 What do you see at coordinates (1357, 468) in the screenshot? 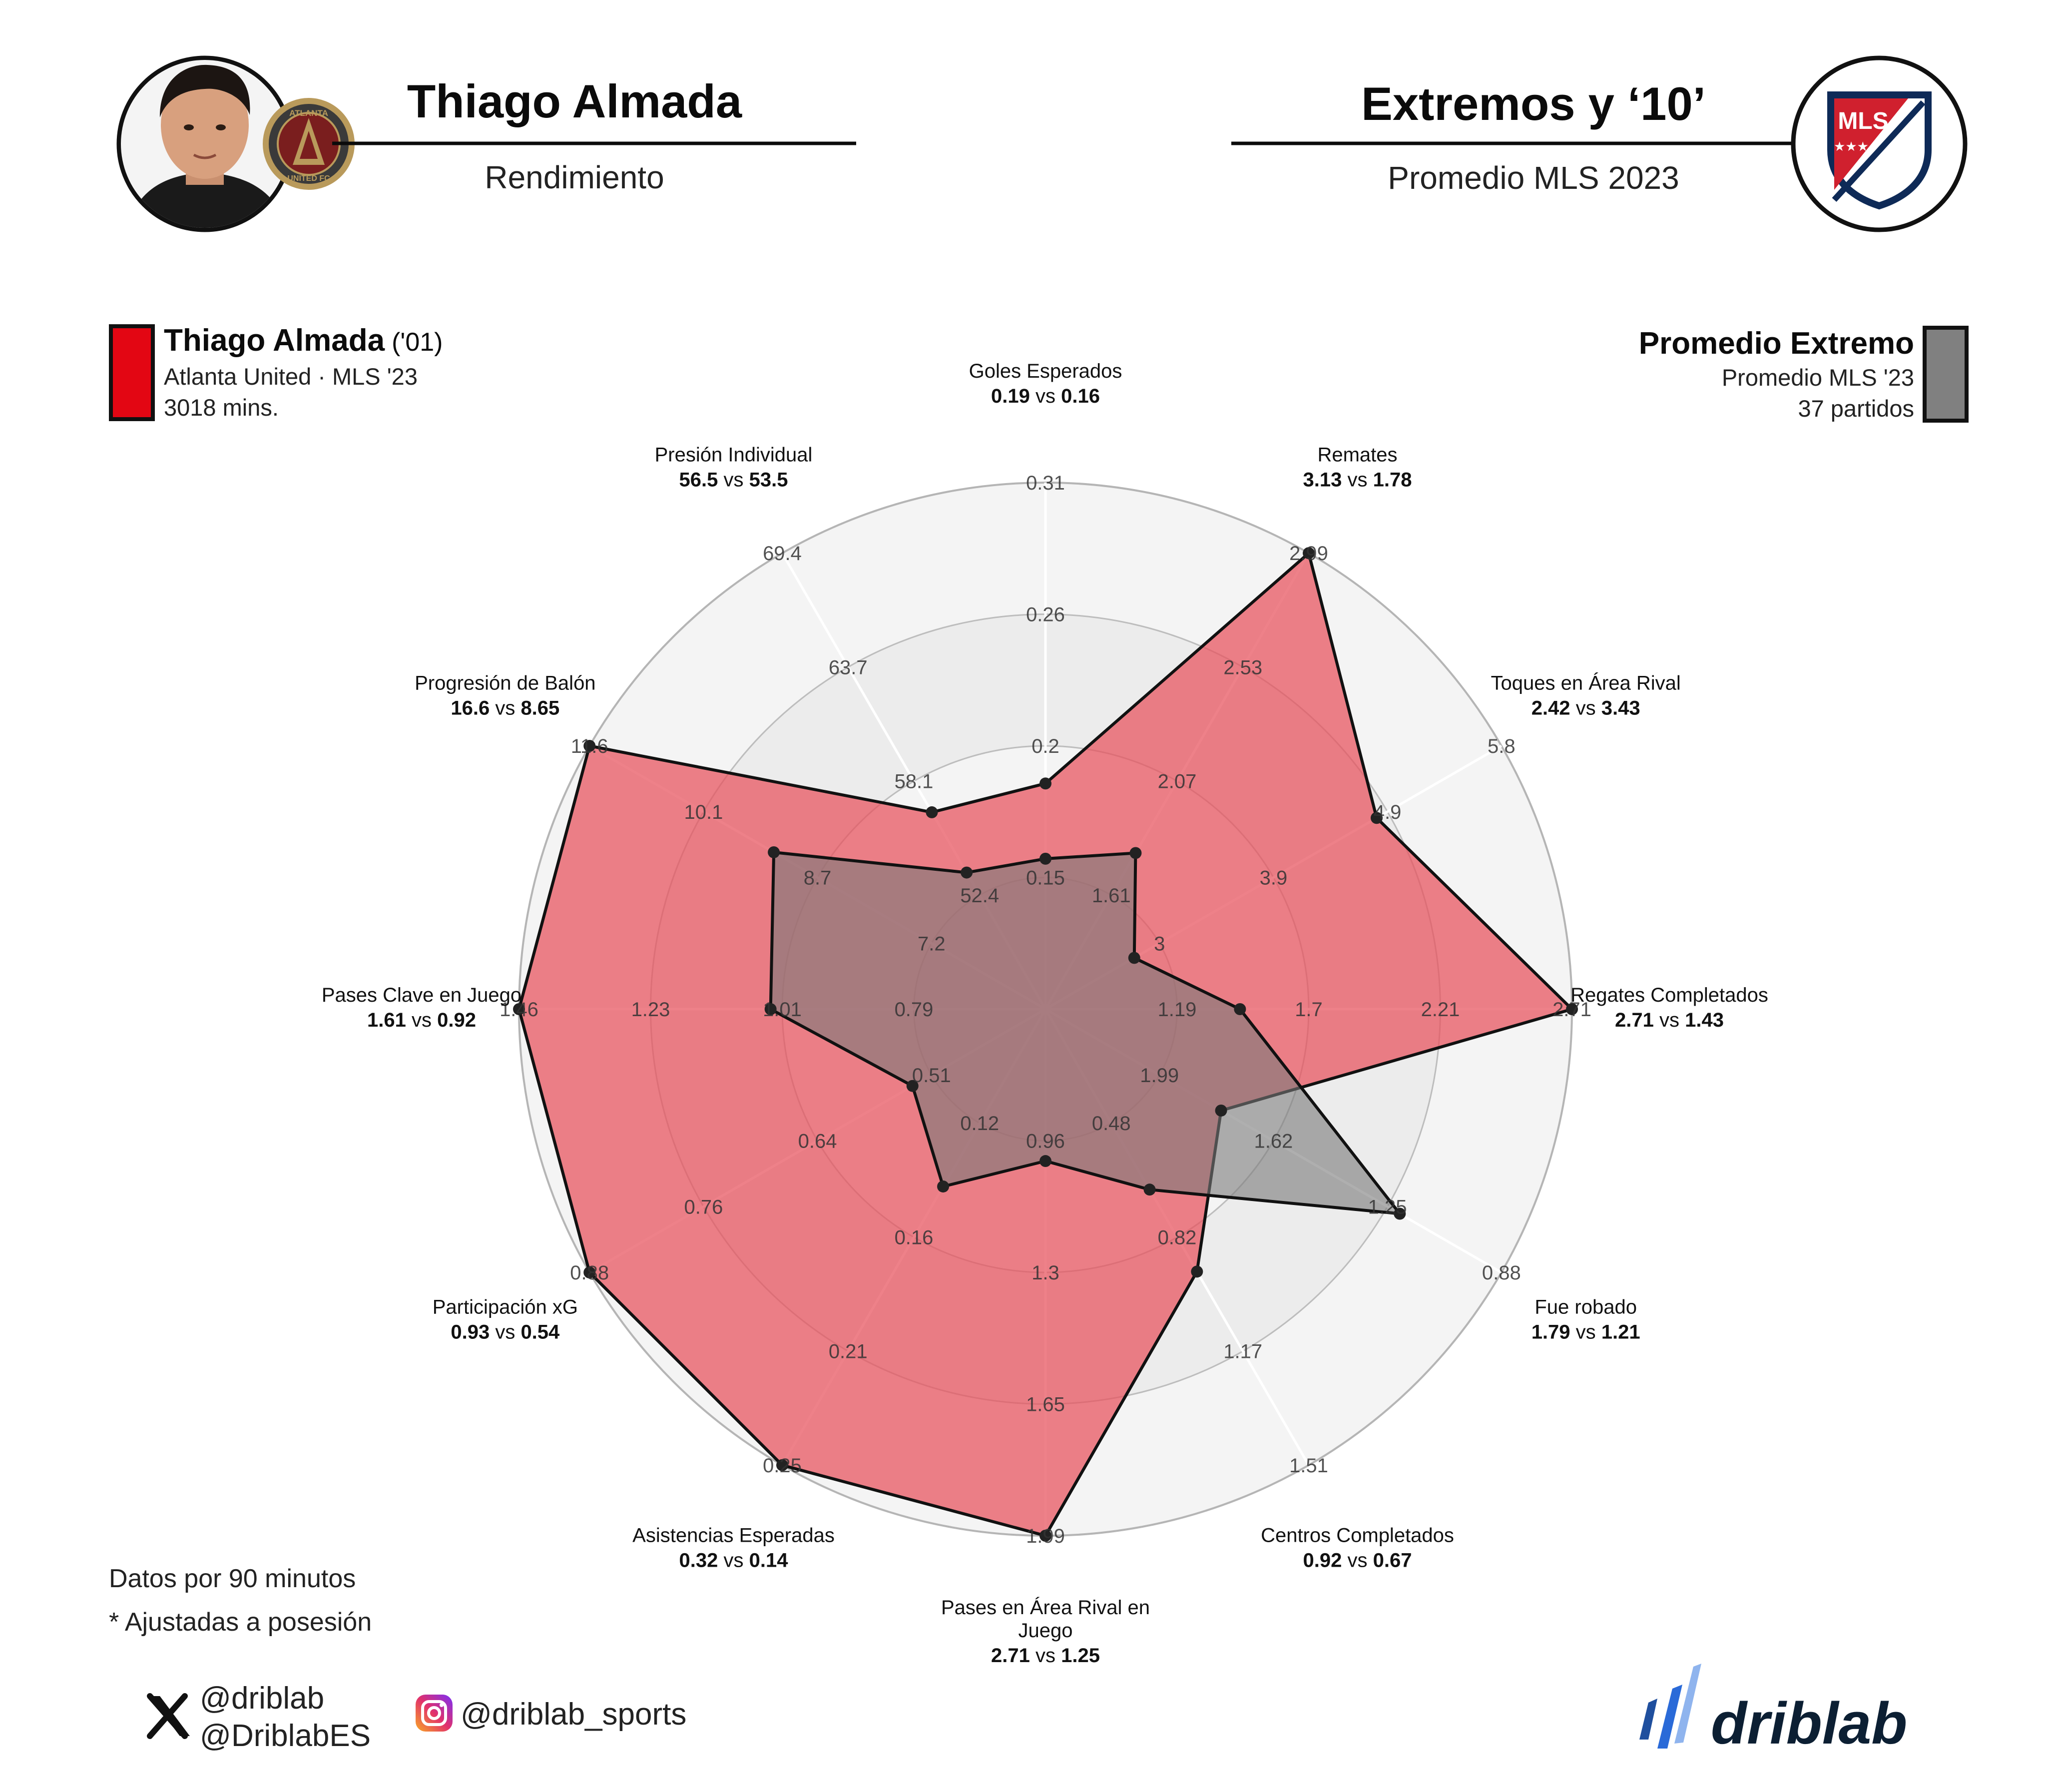
I see `category-label-group: Remates 3.13 vs 1.78` at bounding box center [1357, 468].